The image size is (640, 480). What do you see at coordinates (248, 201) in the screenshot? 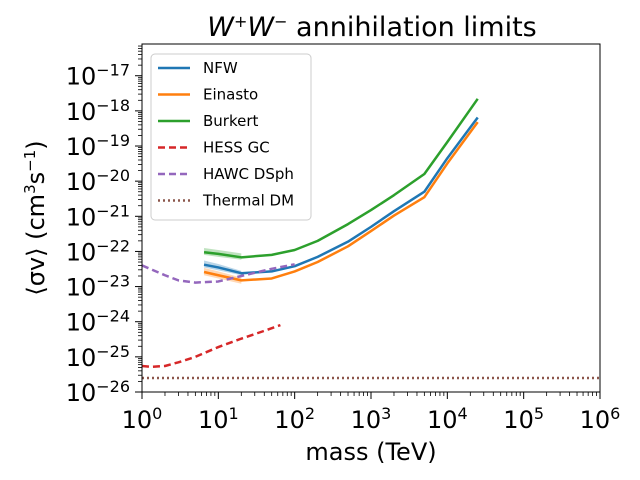
I see `legend-label-thermal-dm: Thermal DM` at bounding box center [248, 201].